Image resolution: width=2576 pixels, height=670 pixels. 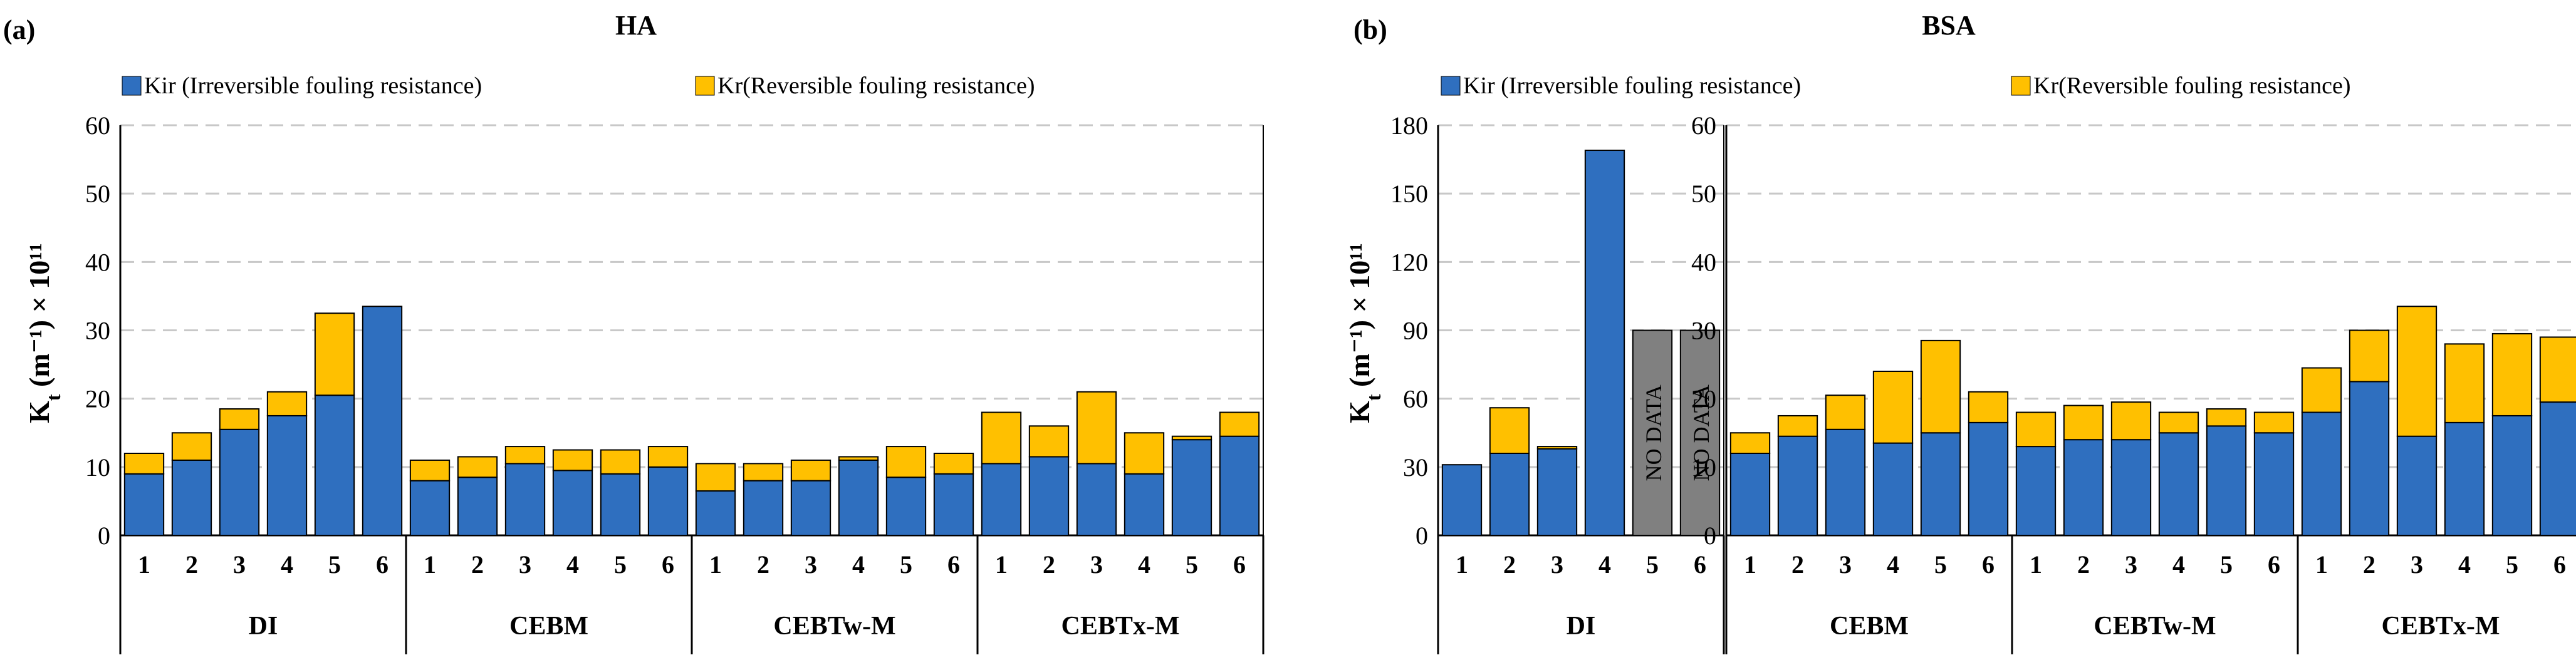 I want to click on panel-b-label: (b), so click(x=1370, y=29).